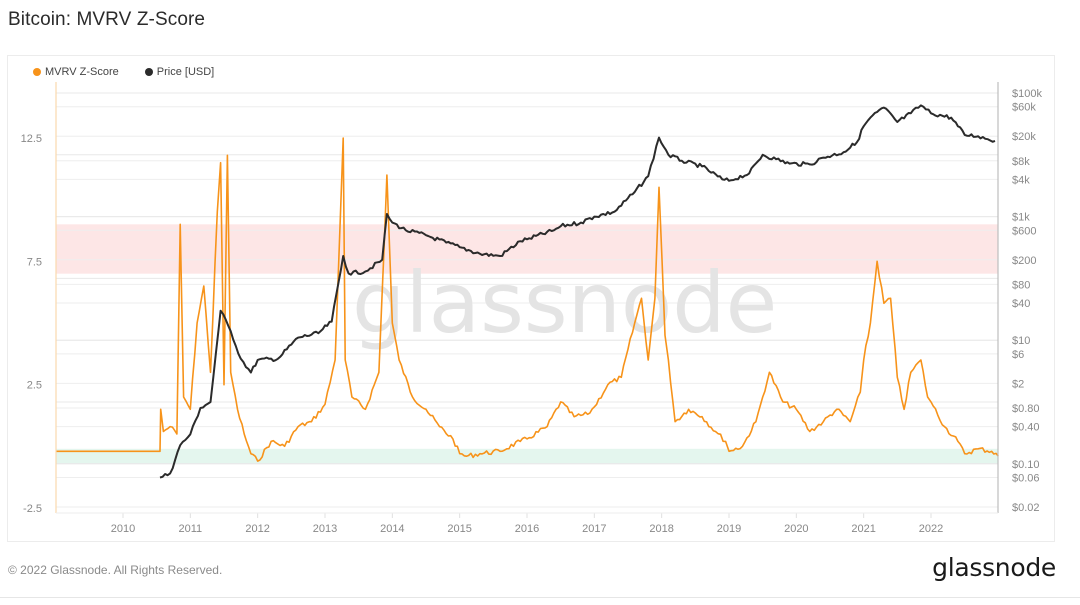  What do you see at coordinates (1021, 341) in the screenshot?
I see `right-axis-tick-label: $10` at bounding box center [1021, 341].